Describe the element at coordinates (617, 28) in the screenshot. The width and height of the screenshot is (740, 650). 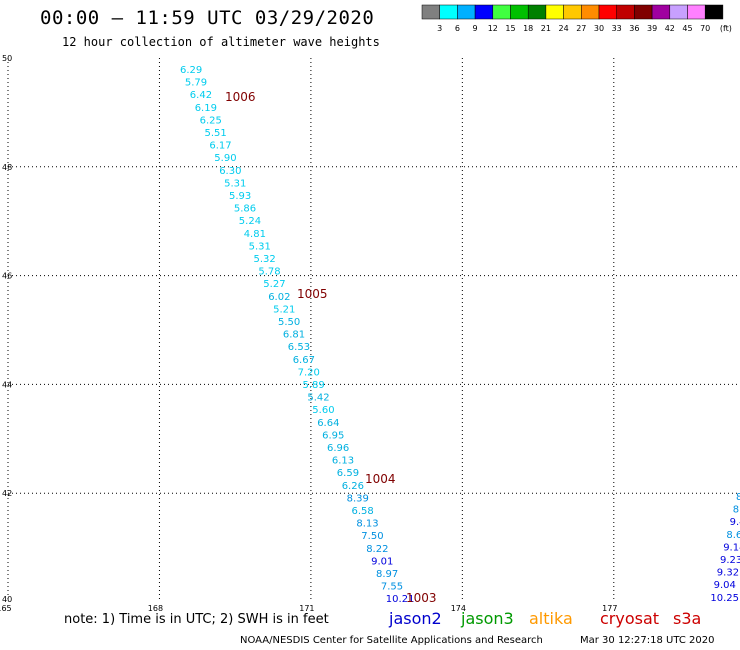
I see `colorbar-label: 33` at that location.